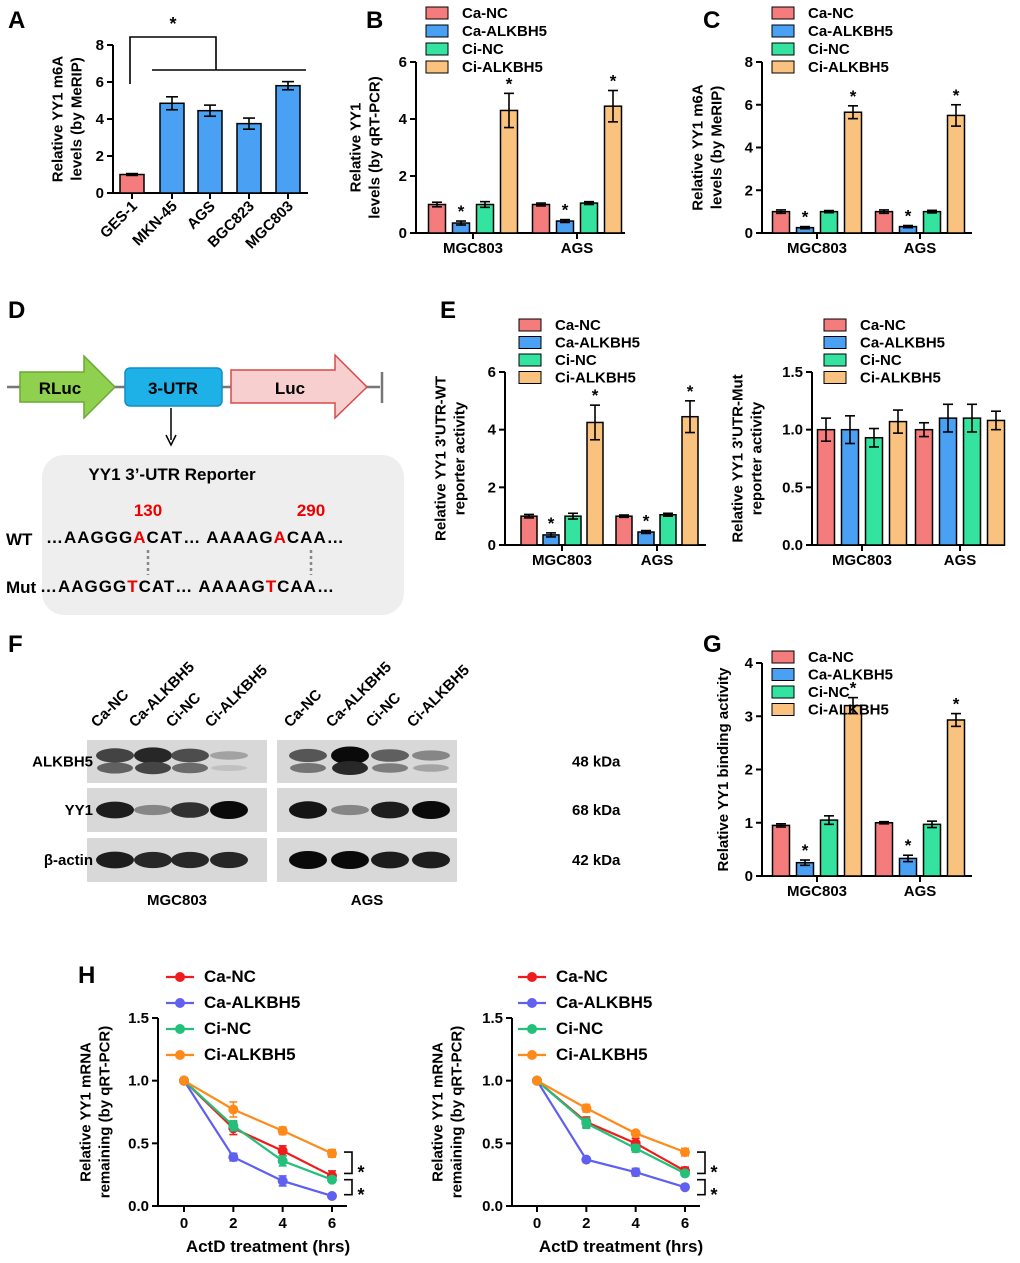 The width and height of the screenshot is (1020, 1263). I want to click on protein-label: ALKBH5, so click(62, 762).